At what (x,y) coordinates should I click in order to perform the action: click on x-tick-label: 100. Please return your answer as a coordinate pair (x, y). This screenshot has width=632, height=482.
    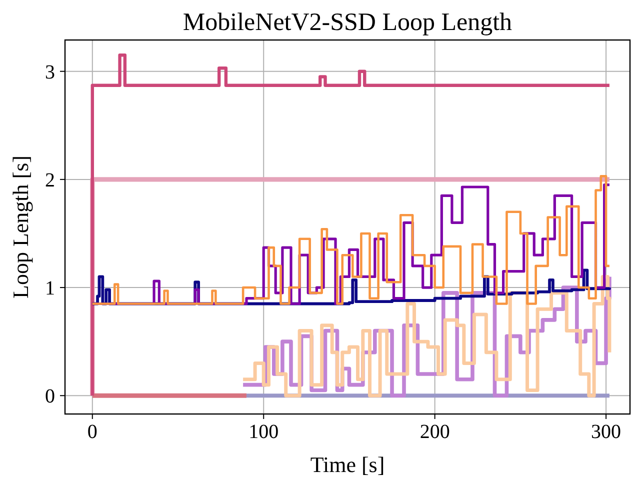
    Looking at the image, I should click on (263, 432).